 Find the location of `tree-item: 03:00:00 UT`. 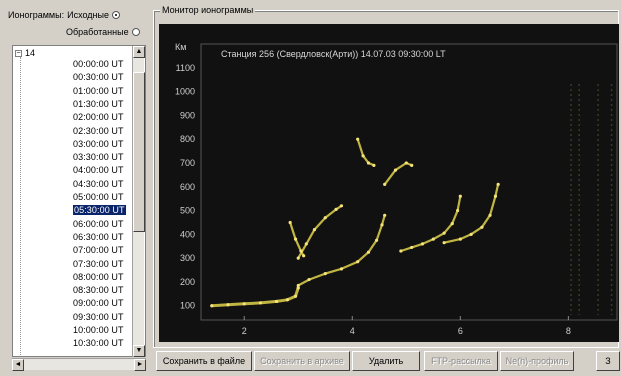

tree-item: 03:00:00 UT is located at coordinates (98, 143).